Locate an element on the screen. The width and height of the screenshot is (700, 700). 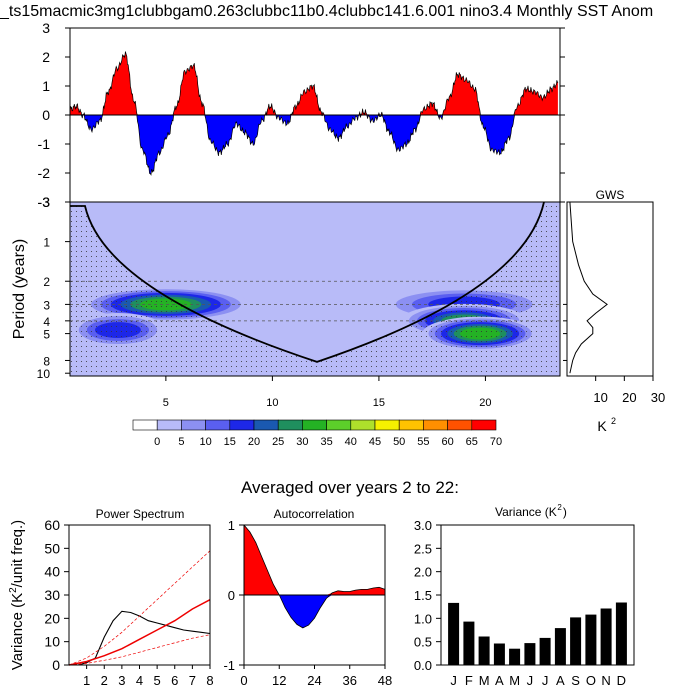
wavelet-y-tick-label: 1 is located at coordinates (46, 243).